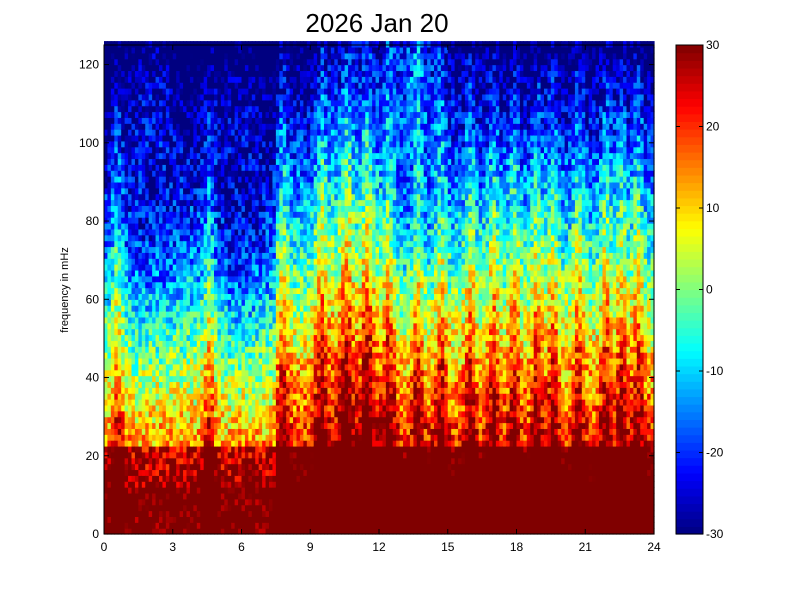  What do you see at coordinates (715, 371) in the screenshot?
I see `colorbar-tick-label: -10` at bounding box center [715, 371].